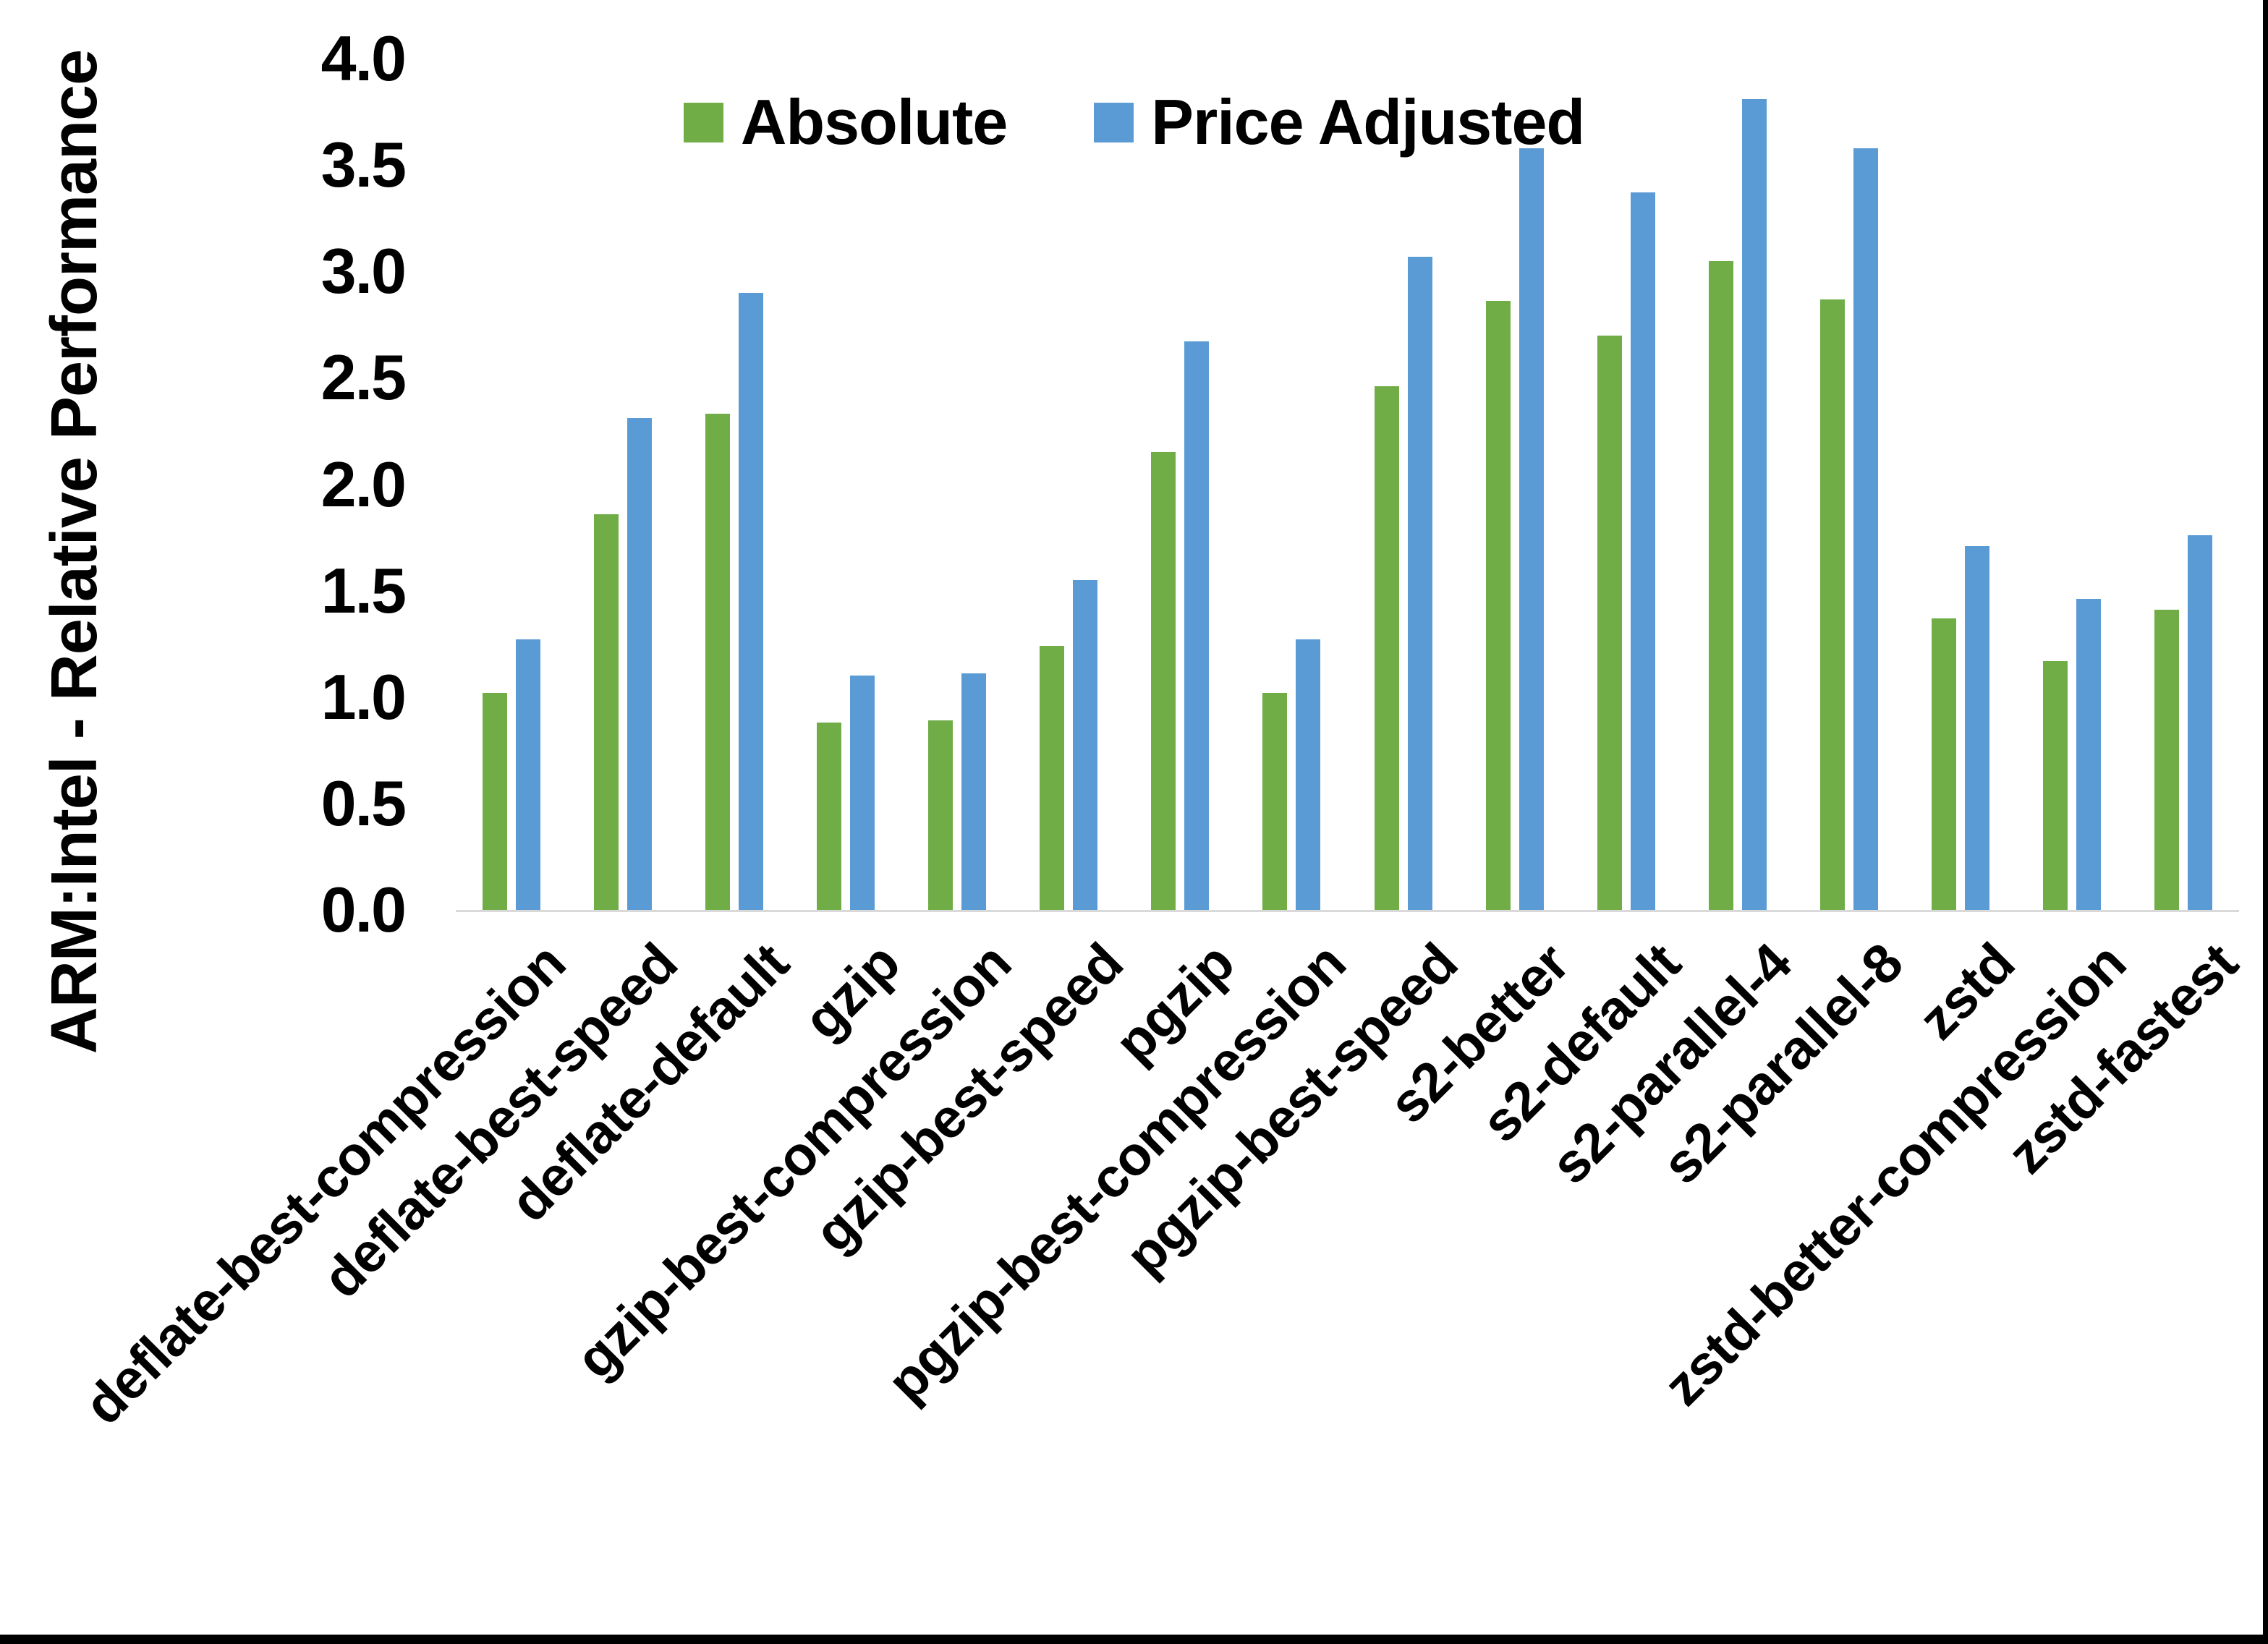  Describe the element at coordinates (363, 271) in the screenshot. I see `y-tick-label: 3.0` at that location.